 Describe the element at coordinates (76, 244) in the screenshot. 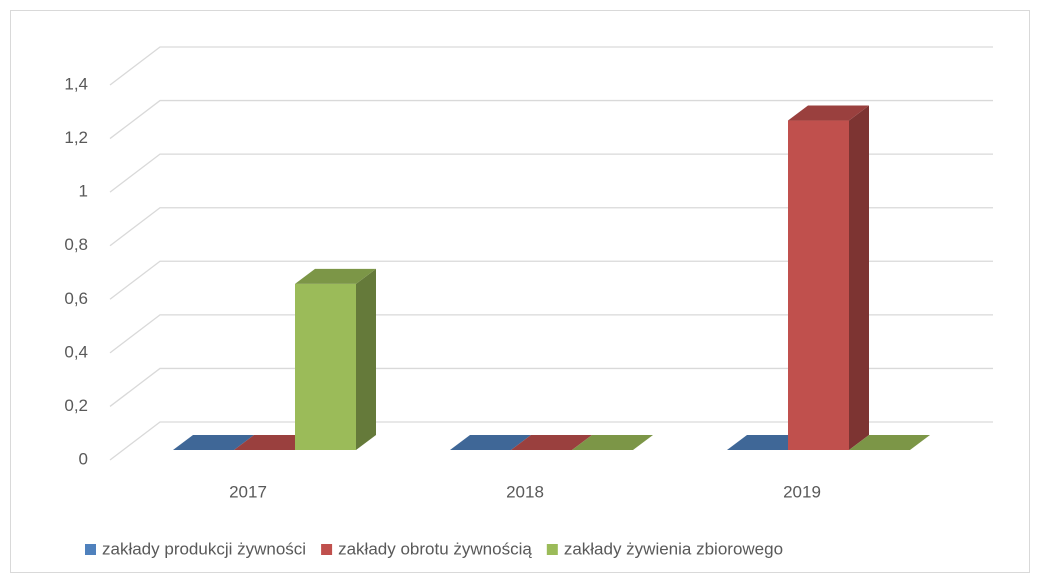

I see `y-tick-label: 0,8` at that location.